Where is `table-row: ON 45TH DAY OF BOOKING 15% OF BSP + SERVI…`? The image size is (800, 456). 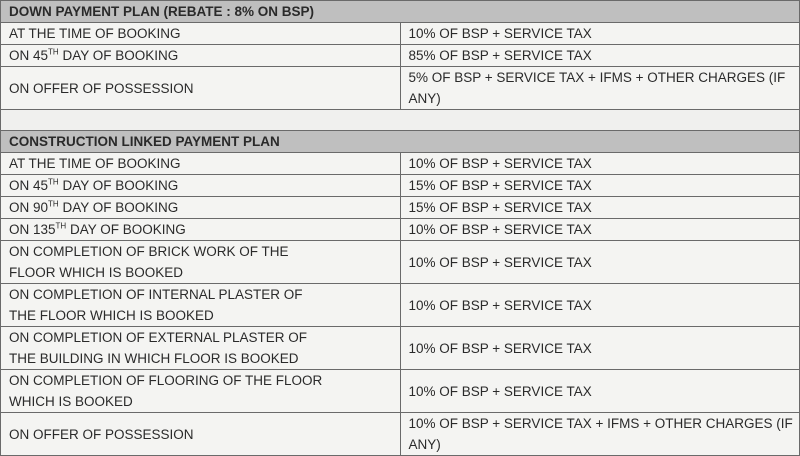 table-row: ON 45TH DAY OF BOOKING 15% OF BSP + SERVI… is located at coordinates (400, 185).